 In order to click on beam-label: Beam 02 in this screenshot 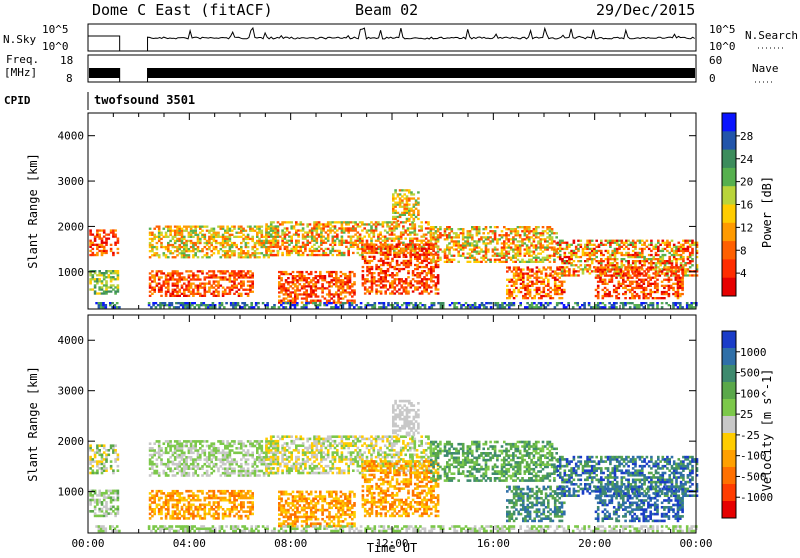, I will do `click(386, 10)`.